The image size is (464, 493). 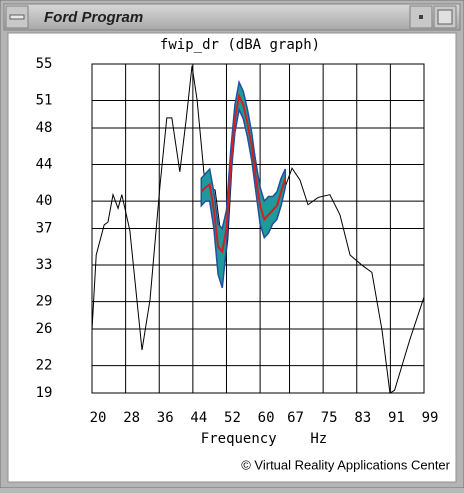 What do you see at coordinates (430, 418) in the screenshot?
I see `x-tick-label: 99` at bounding box center [430, 418].